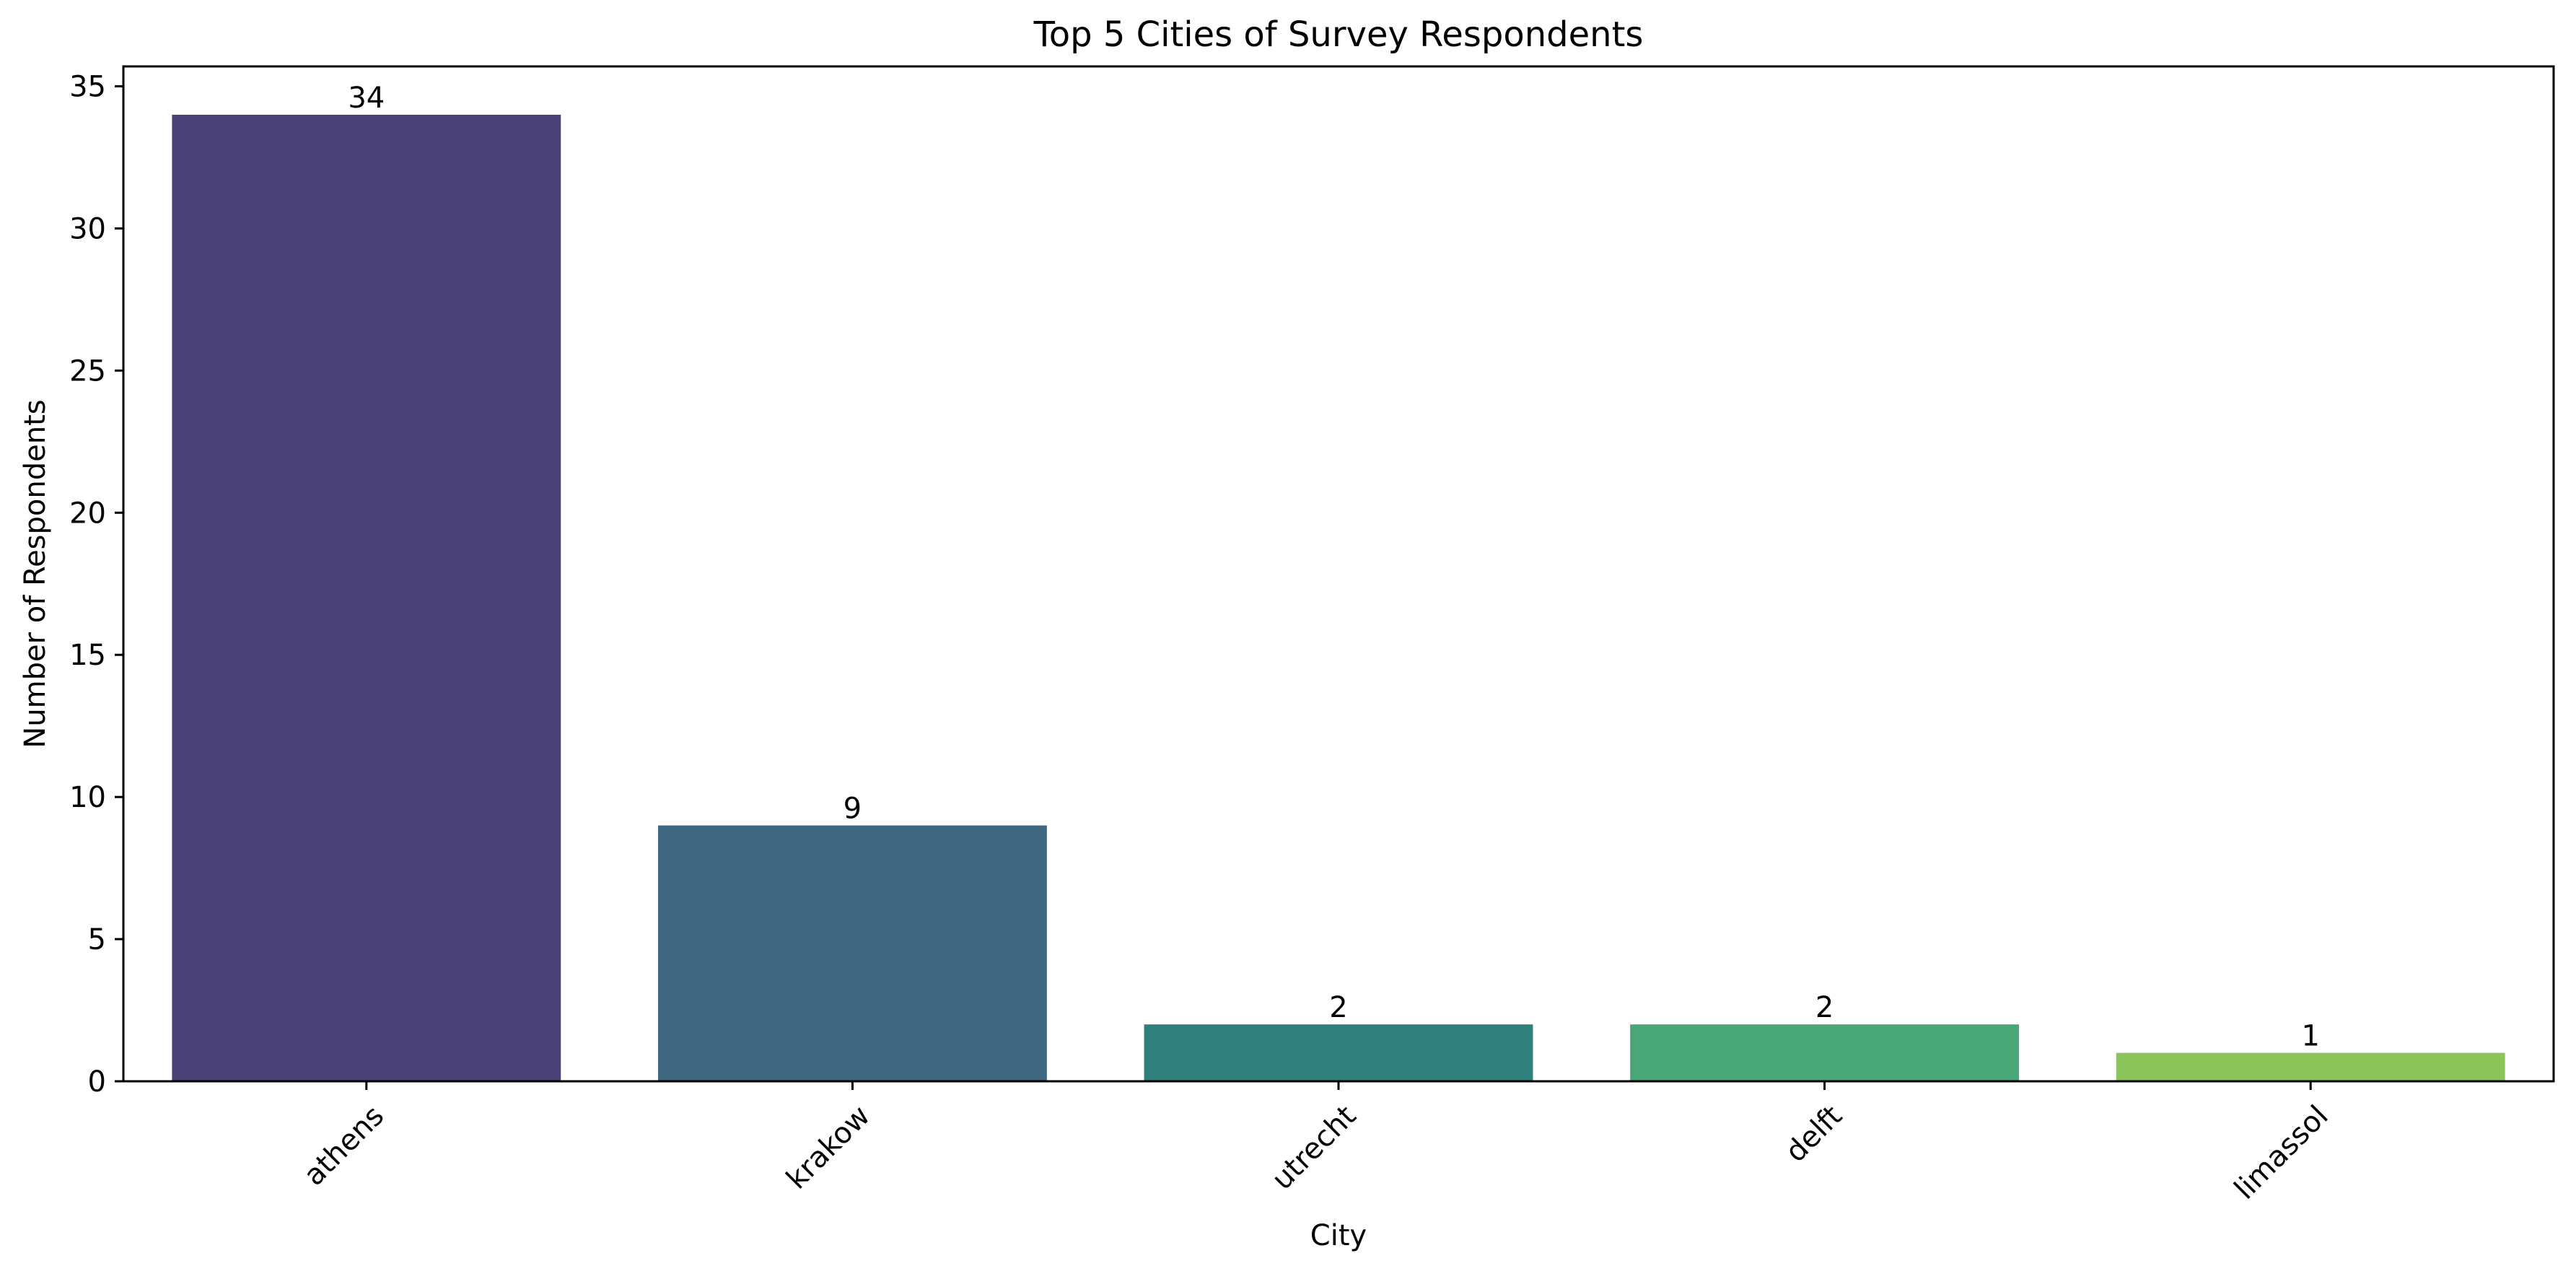 This screenshot has width=2576, height=1274. I want to click on y-tick-label-0: 0, so click(97, 1082).